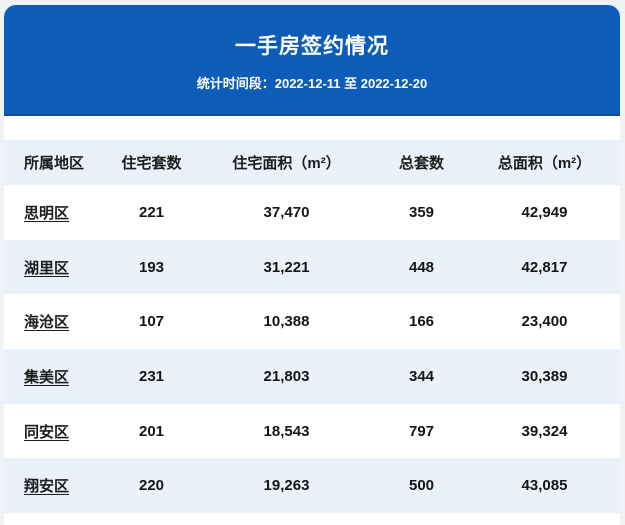 The height and width of the screenshot is (525, 625). What do you see at coordinates (47, 213) in the screenshot?
I see `district-link: 思明区` at bounding box center [47, 213].